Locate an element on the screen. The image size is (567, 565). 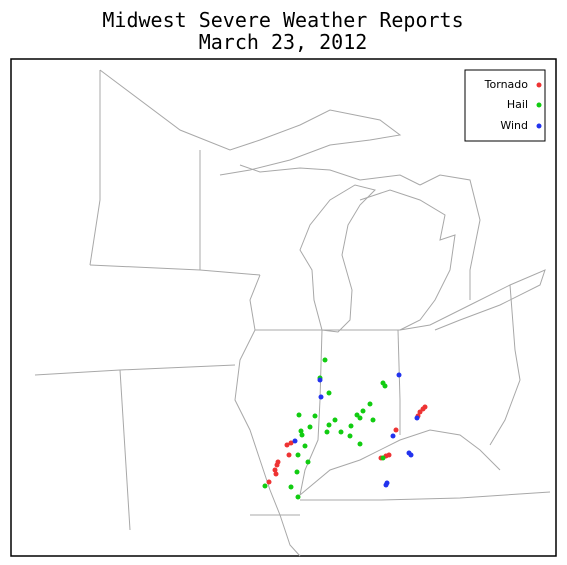
wind-reports is located at coordinates (356, 430).